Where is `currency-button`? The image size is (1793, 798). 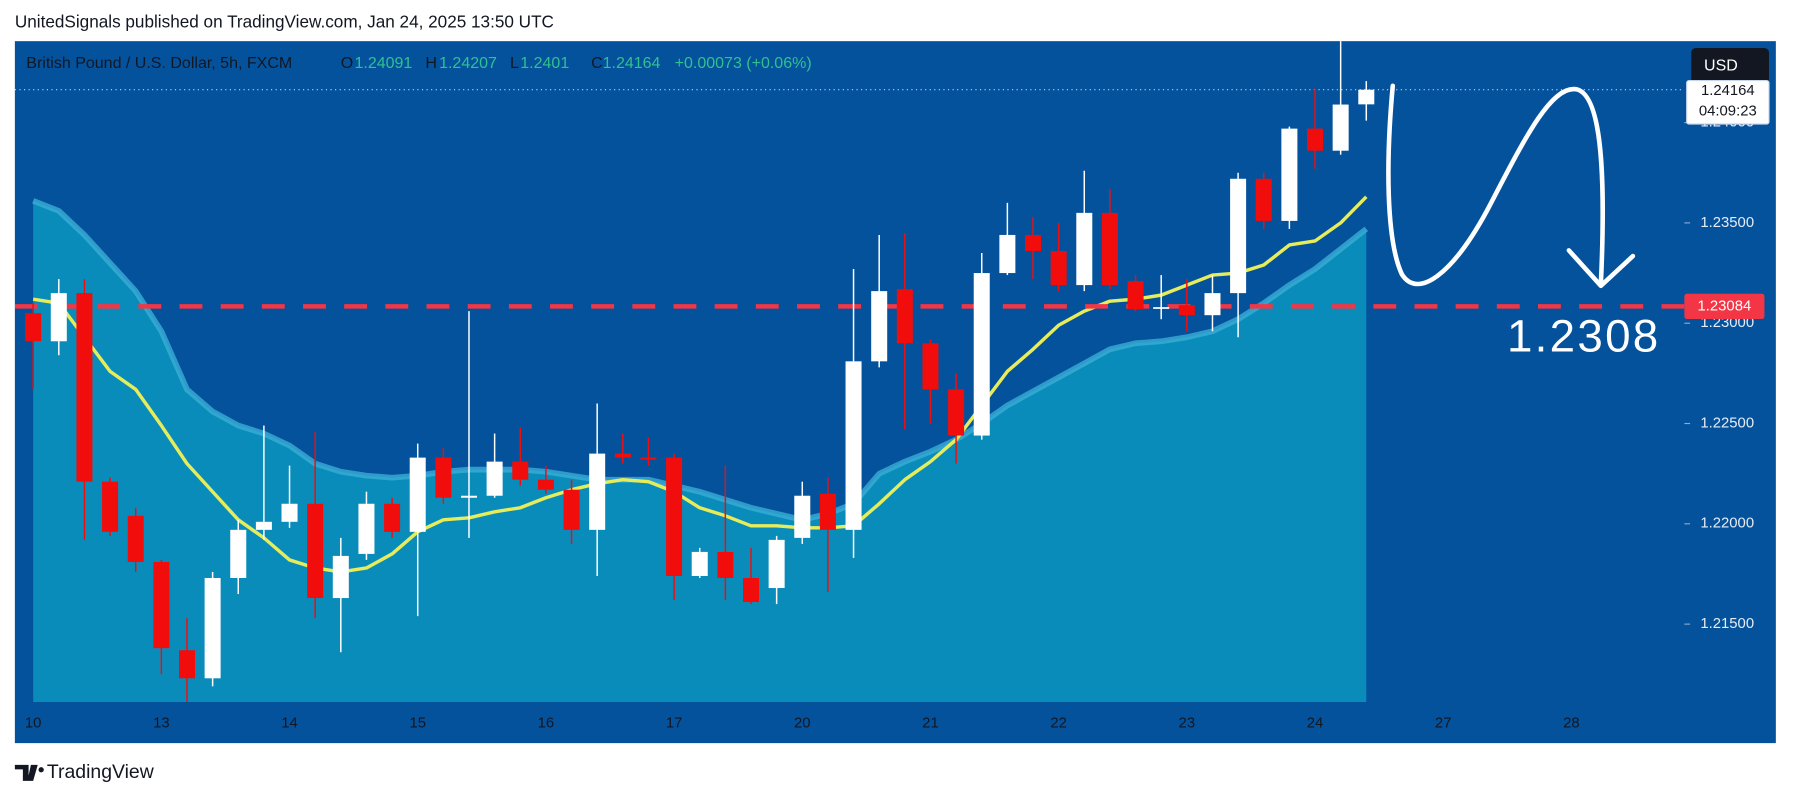 currency-button is located at coordinates (1730, 66).